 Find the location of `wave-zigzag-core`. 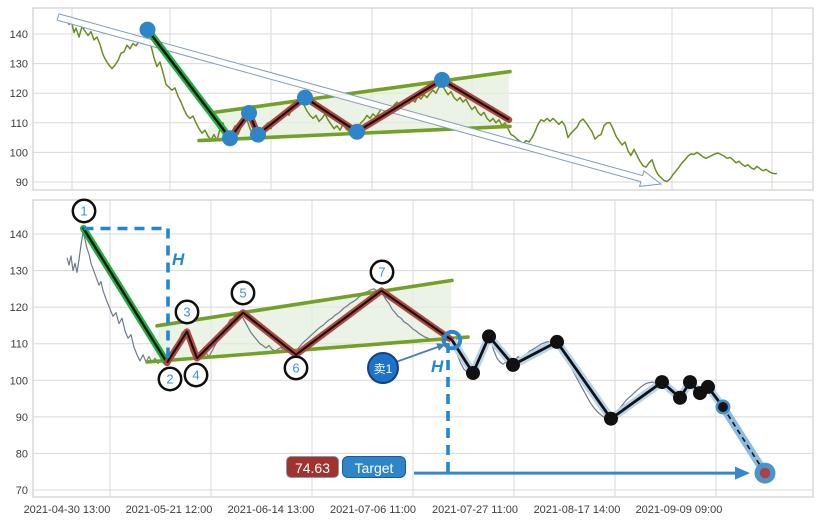

wave-zigzag-core is located at coordinates (309, 326).